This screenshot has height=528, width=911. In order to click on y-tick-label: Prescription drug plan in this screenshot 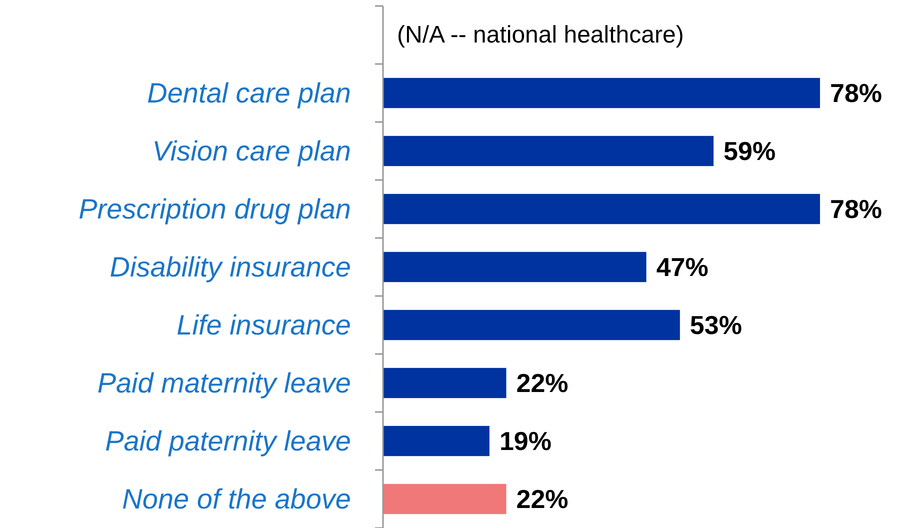, I will do `click(214, 209)`.